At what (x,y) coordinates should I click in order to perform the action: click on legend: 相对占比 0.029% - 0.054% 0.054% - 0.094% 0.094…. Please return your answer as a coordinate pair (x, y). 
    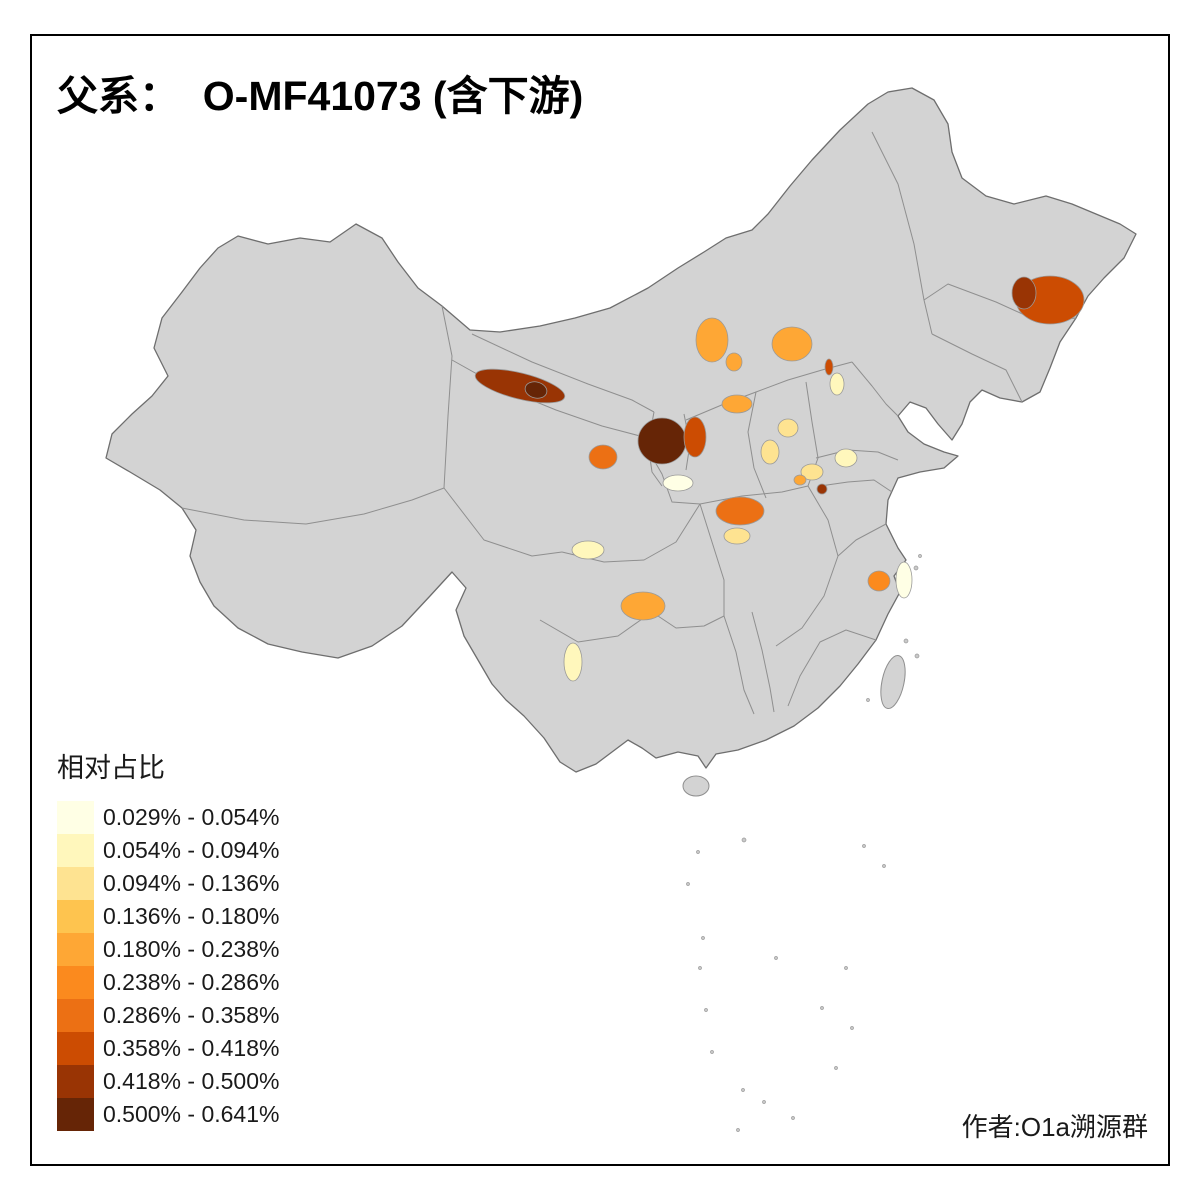
    Looking at the image, I should click on (168, 938).